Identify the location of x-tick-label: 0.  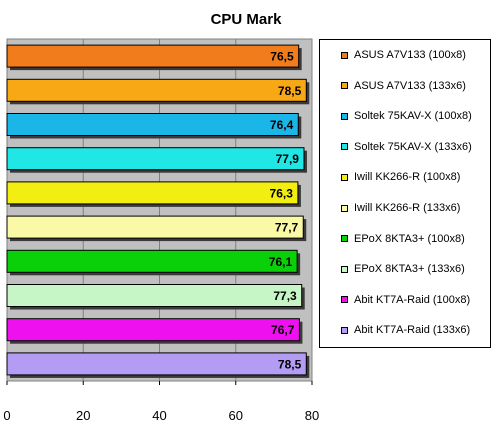
(6, 415).